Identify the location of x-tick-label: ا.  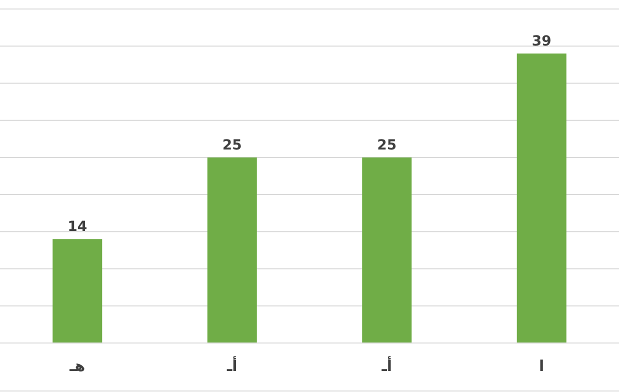
(541, 366).